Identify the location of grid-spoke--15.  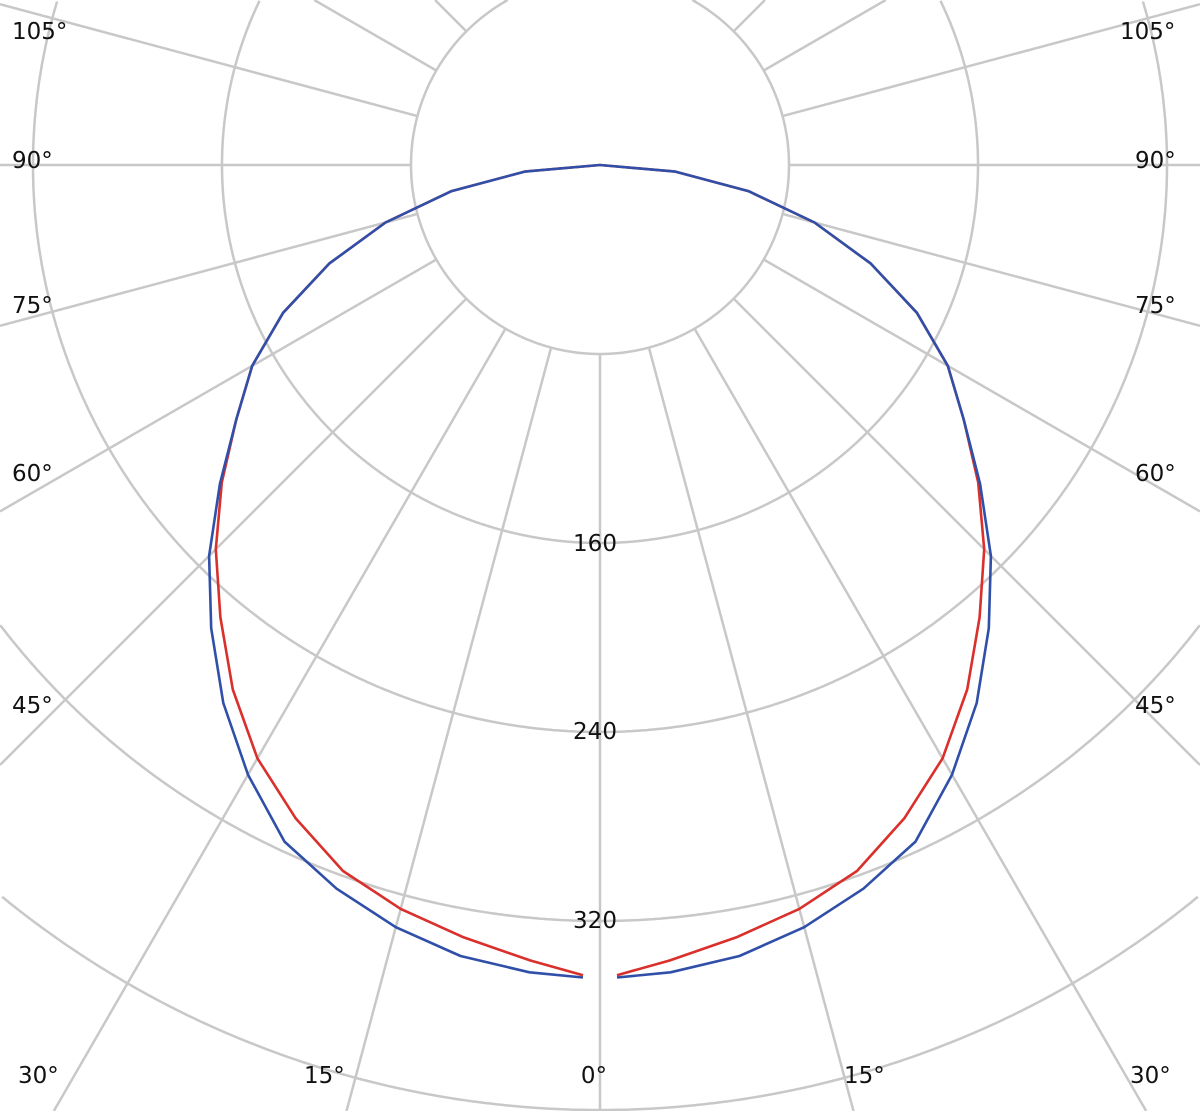
(449, 729).